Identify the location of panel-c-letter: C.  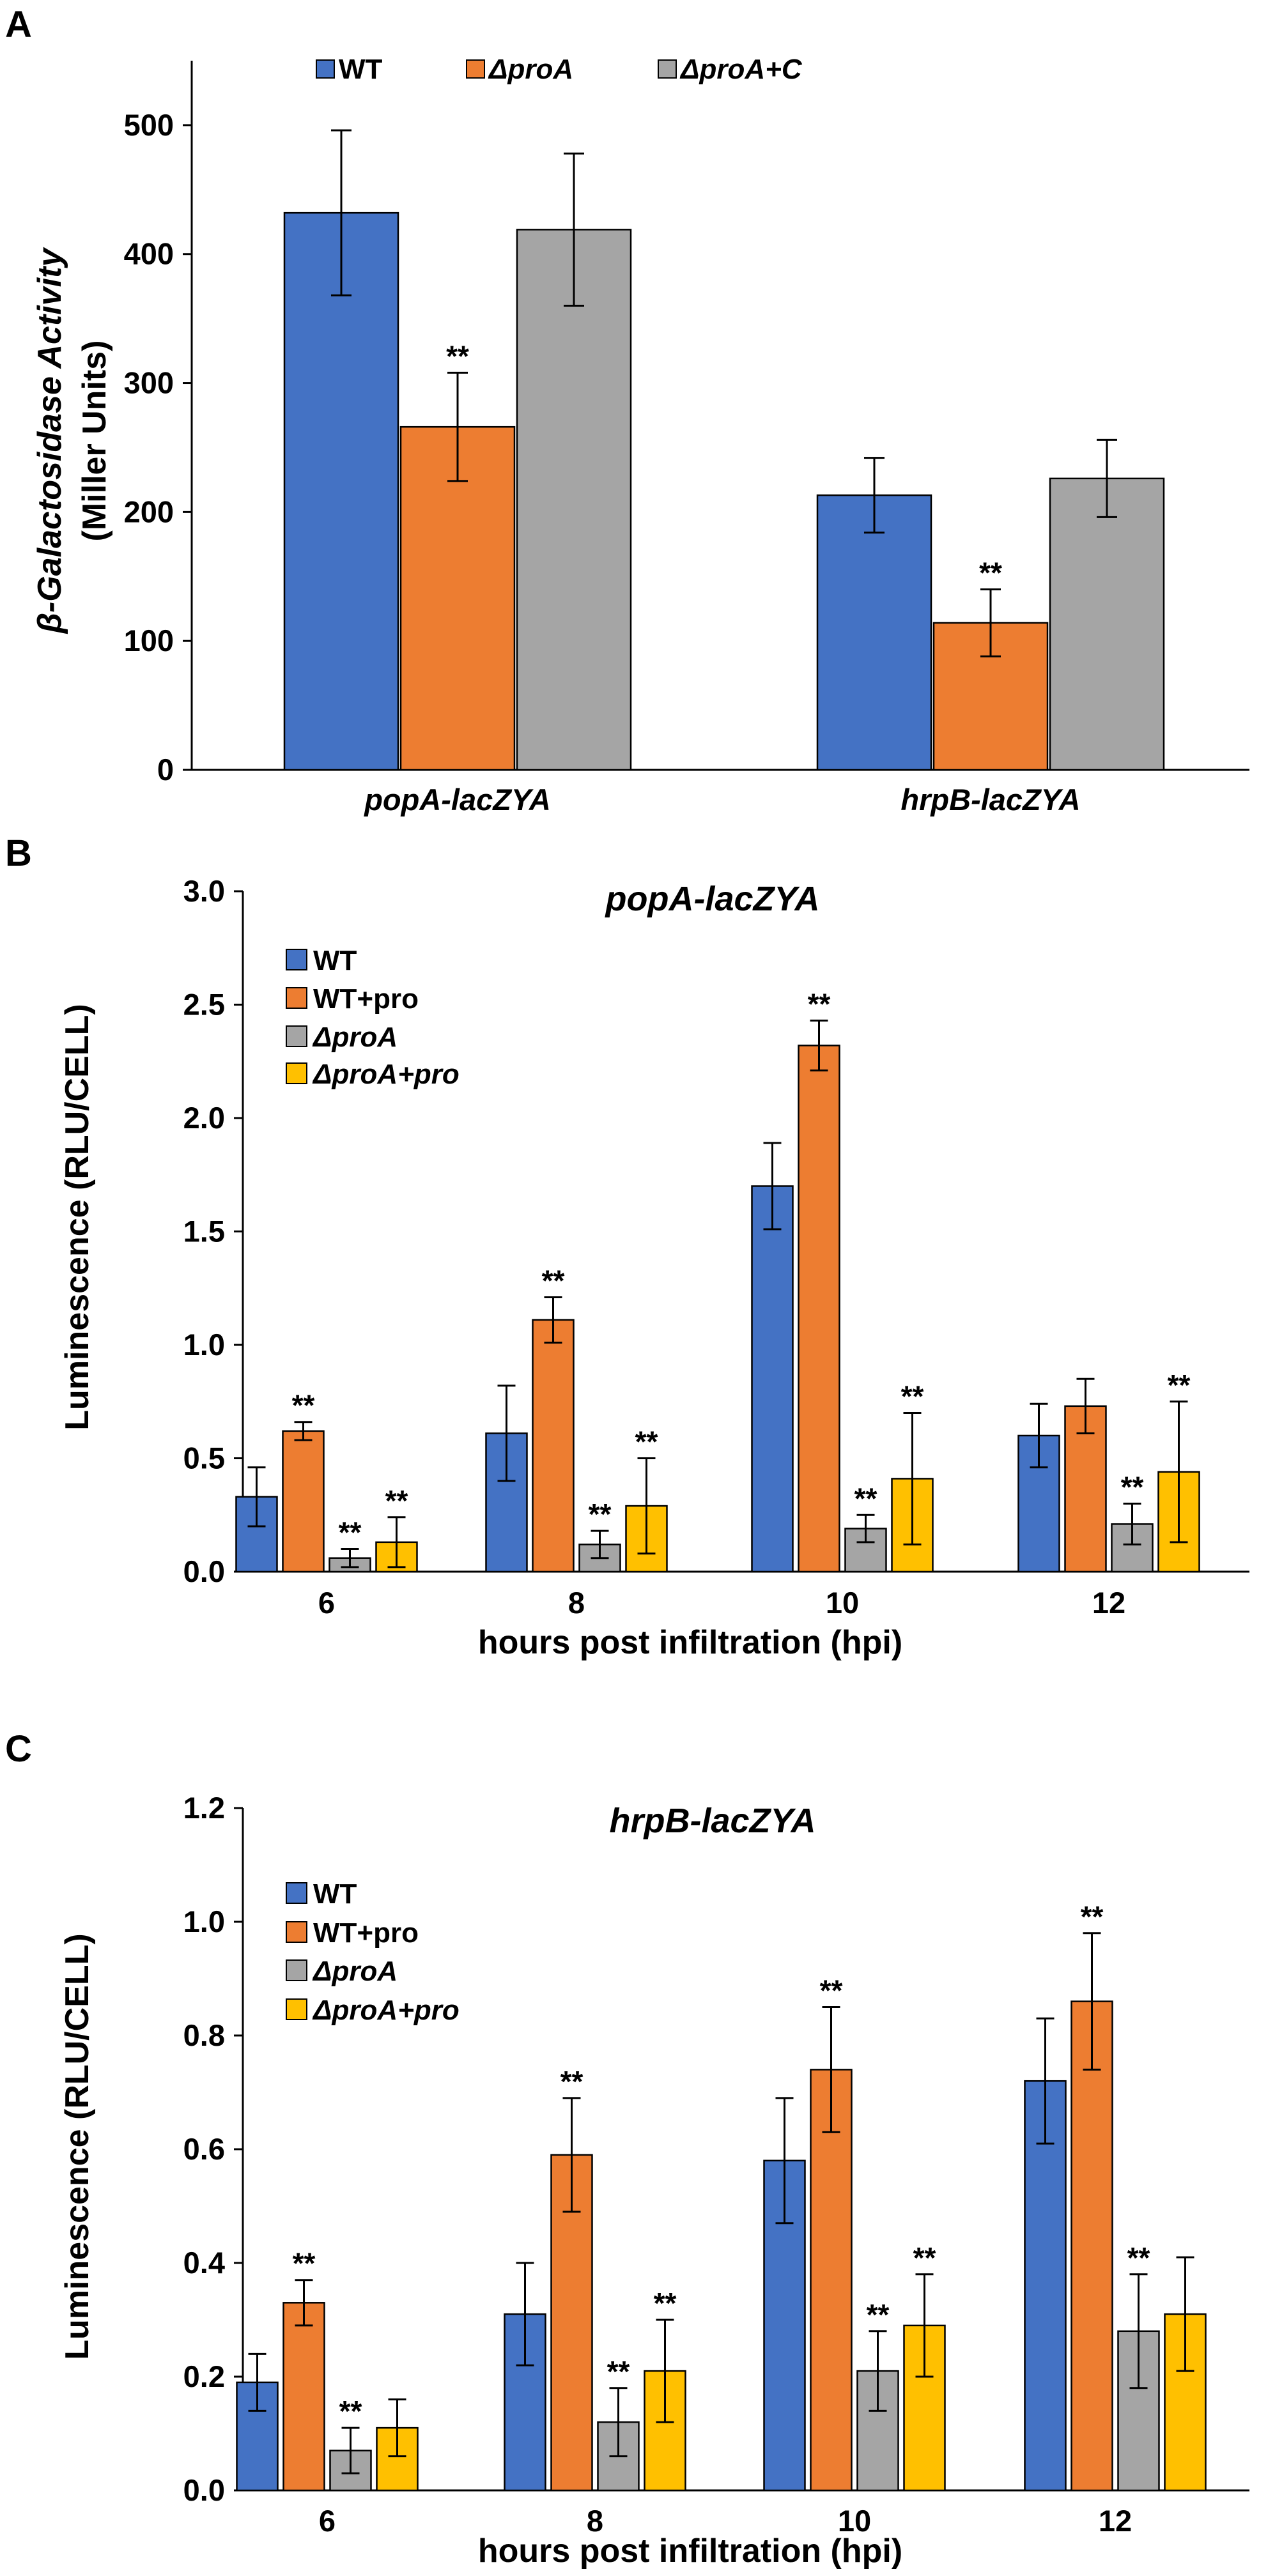
(18, 1749).